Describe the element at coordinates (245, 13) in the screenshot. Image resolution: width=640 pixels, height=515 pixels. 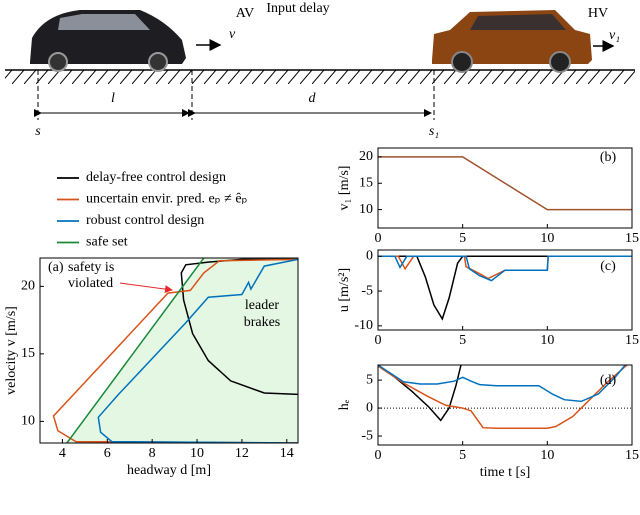
I see `av-label: AV` at that location.